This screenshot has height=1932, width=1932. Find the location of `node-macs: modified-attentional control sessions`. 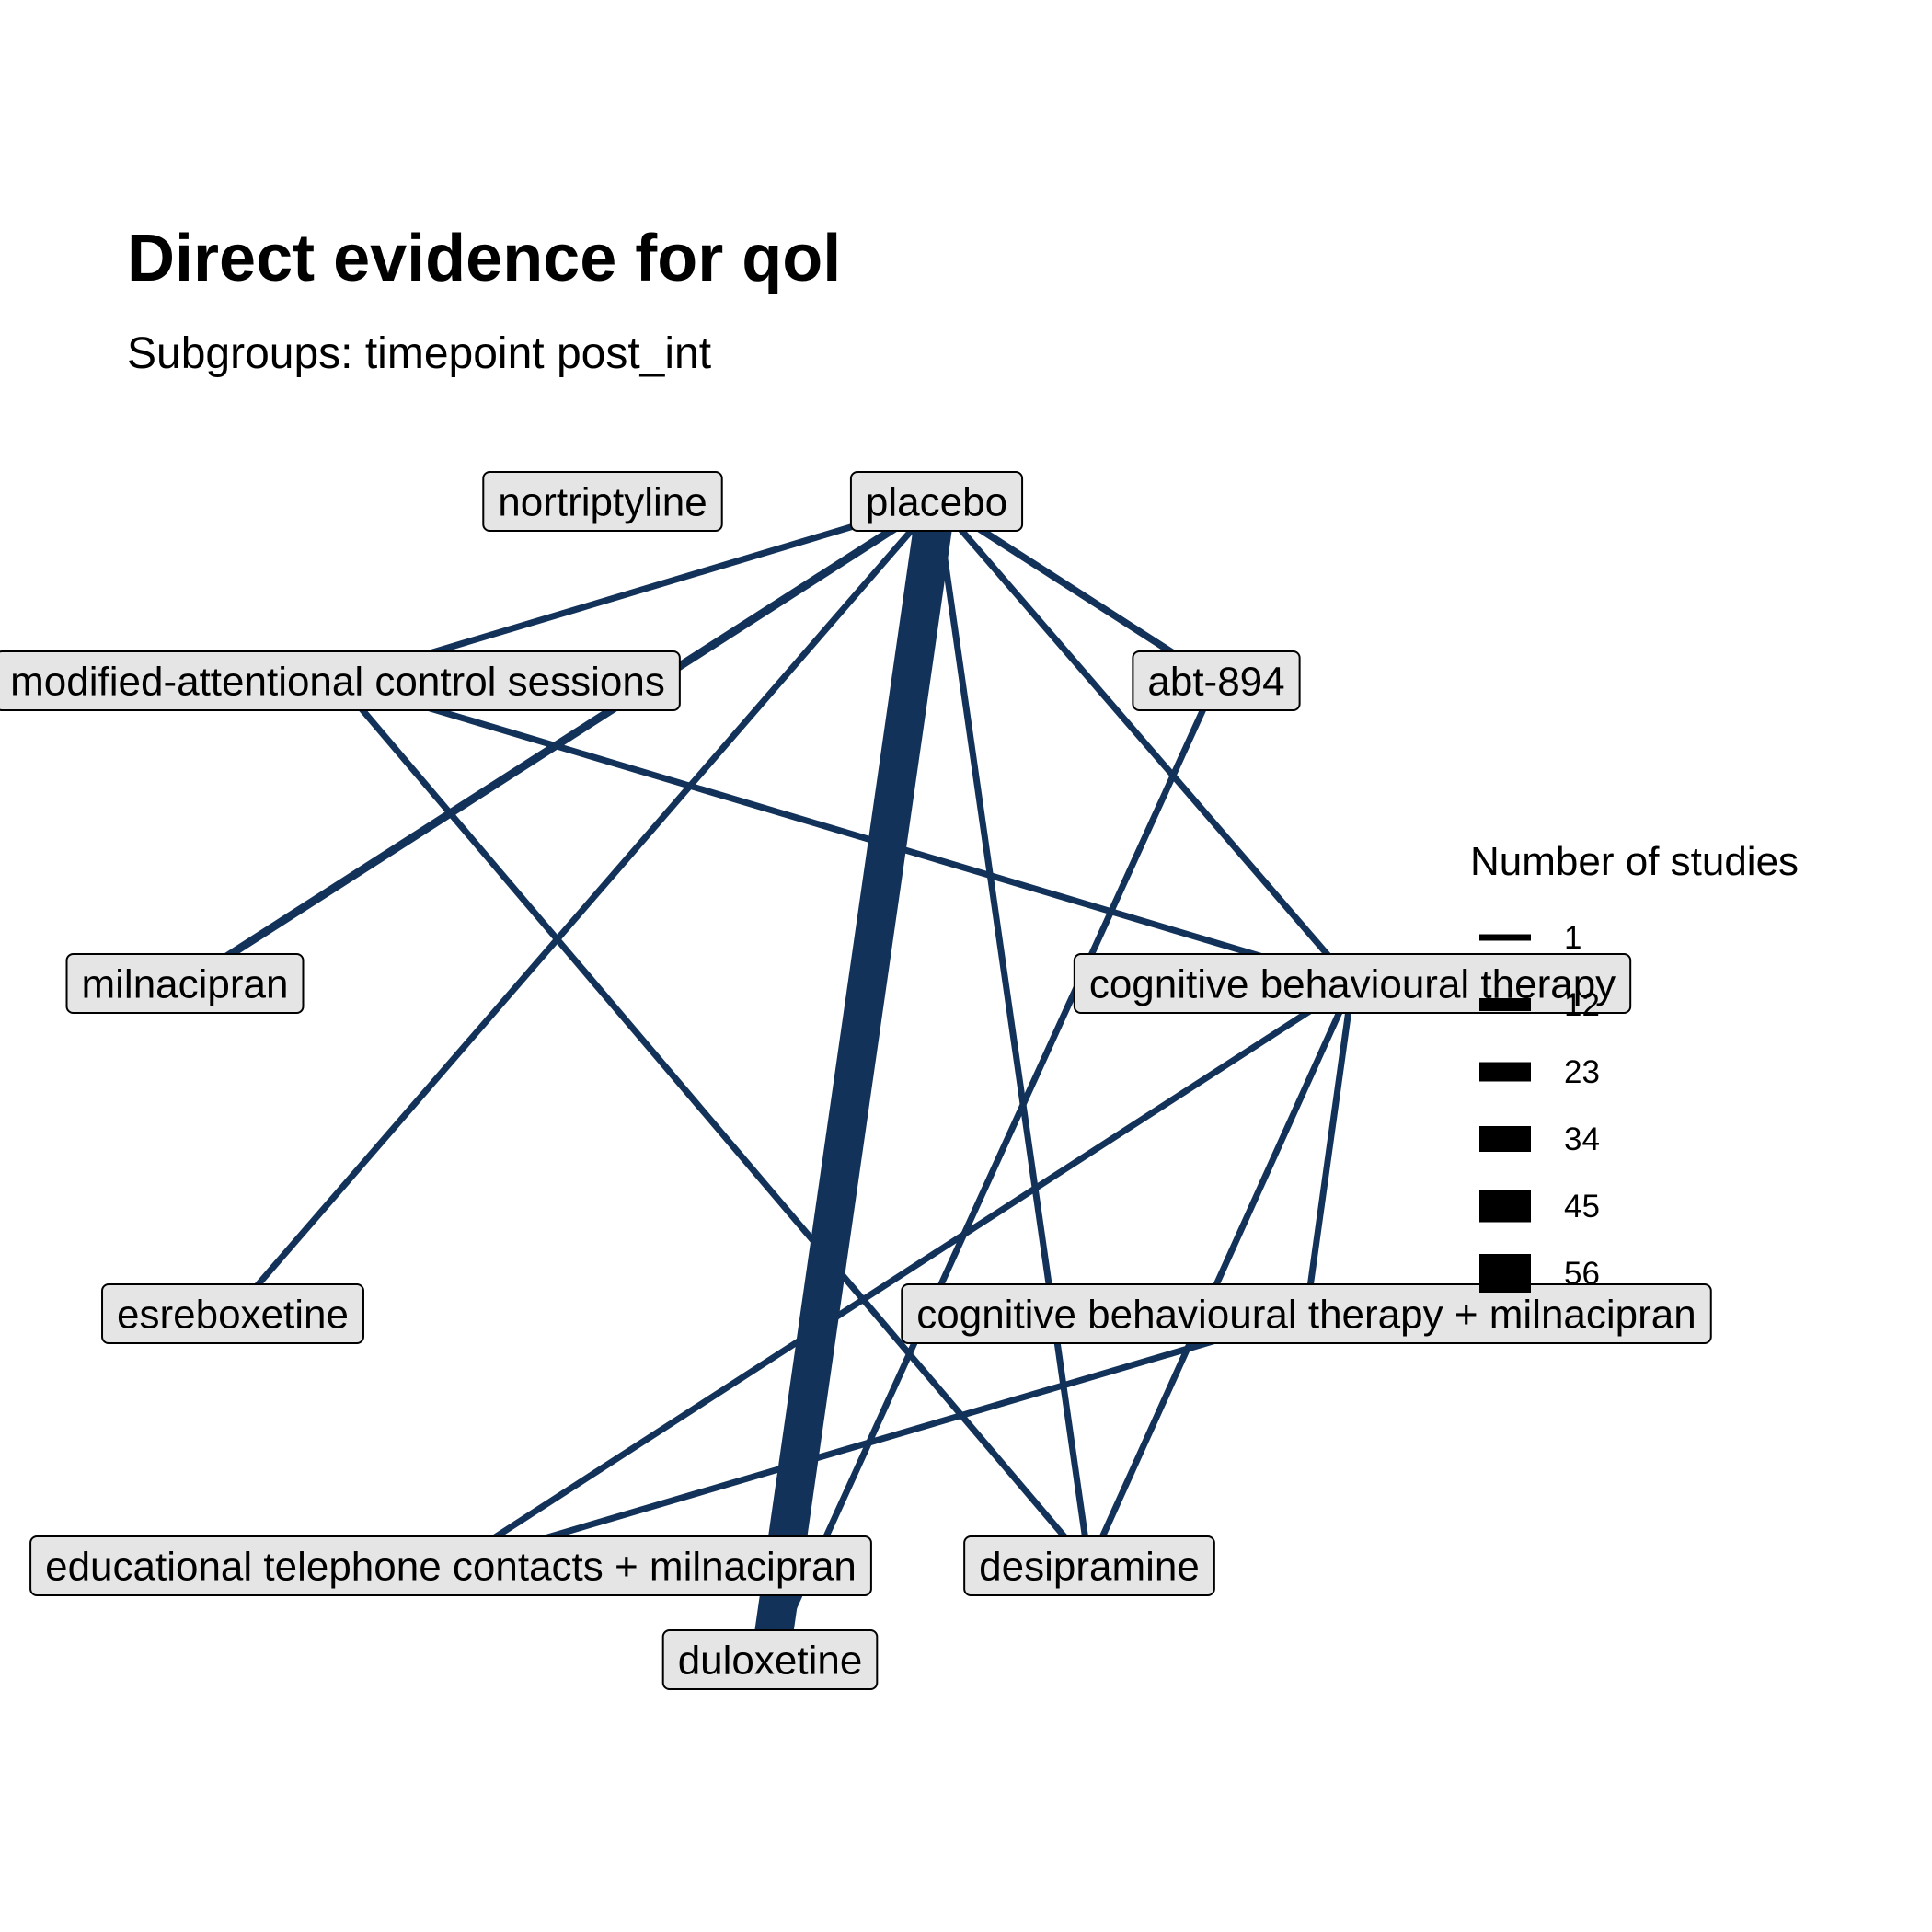

node-macs: modified-attentional control sessions is located at coordinates (340, 680).